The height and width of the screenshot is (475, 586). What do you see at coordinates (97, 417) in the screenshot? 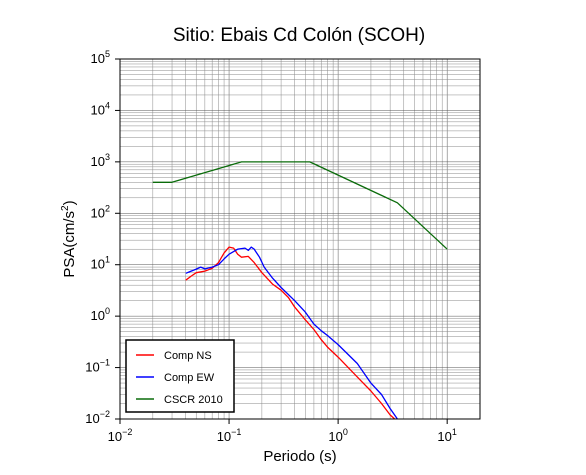
I see `y-tick-label: 10⁻²` at bounding box center [97, 417].